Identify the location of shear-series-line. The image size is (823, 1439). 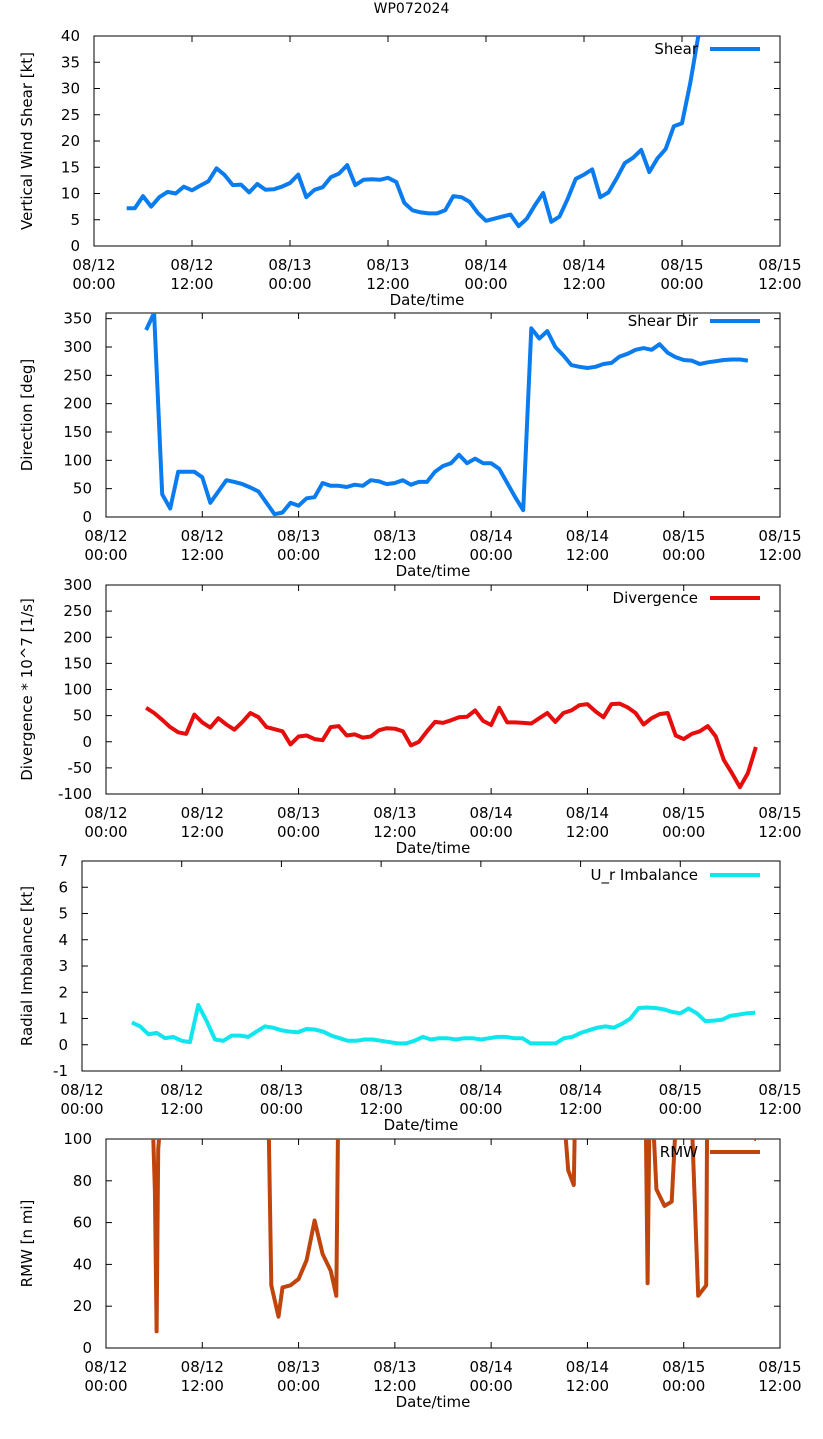
(413, 132).